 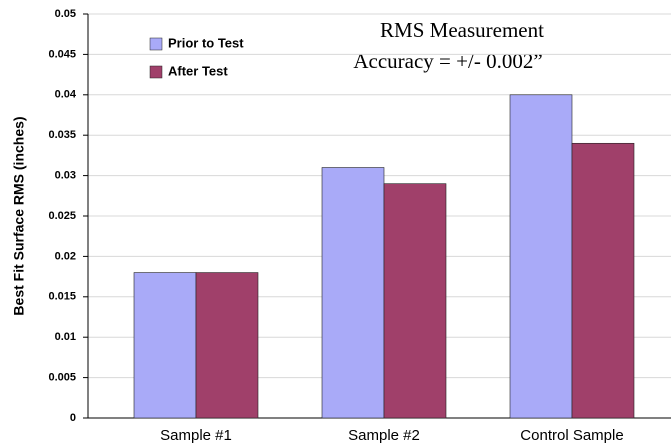 I want to click on x-tick-label: Sample #2, so click(x=384, y=435).